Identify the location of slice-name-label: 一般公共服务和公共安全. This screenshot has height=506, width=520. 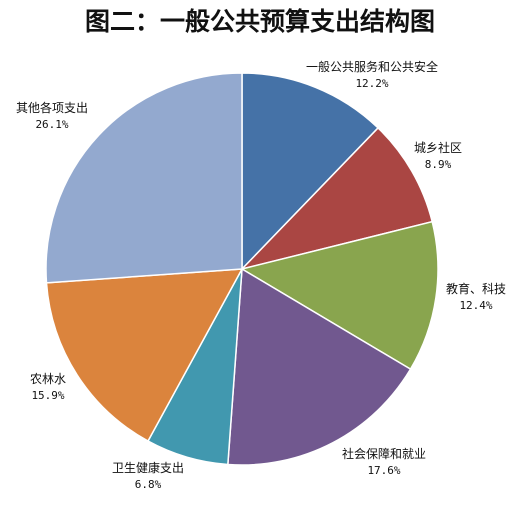
(372, 66).